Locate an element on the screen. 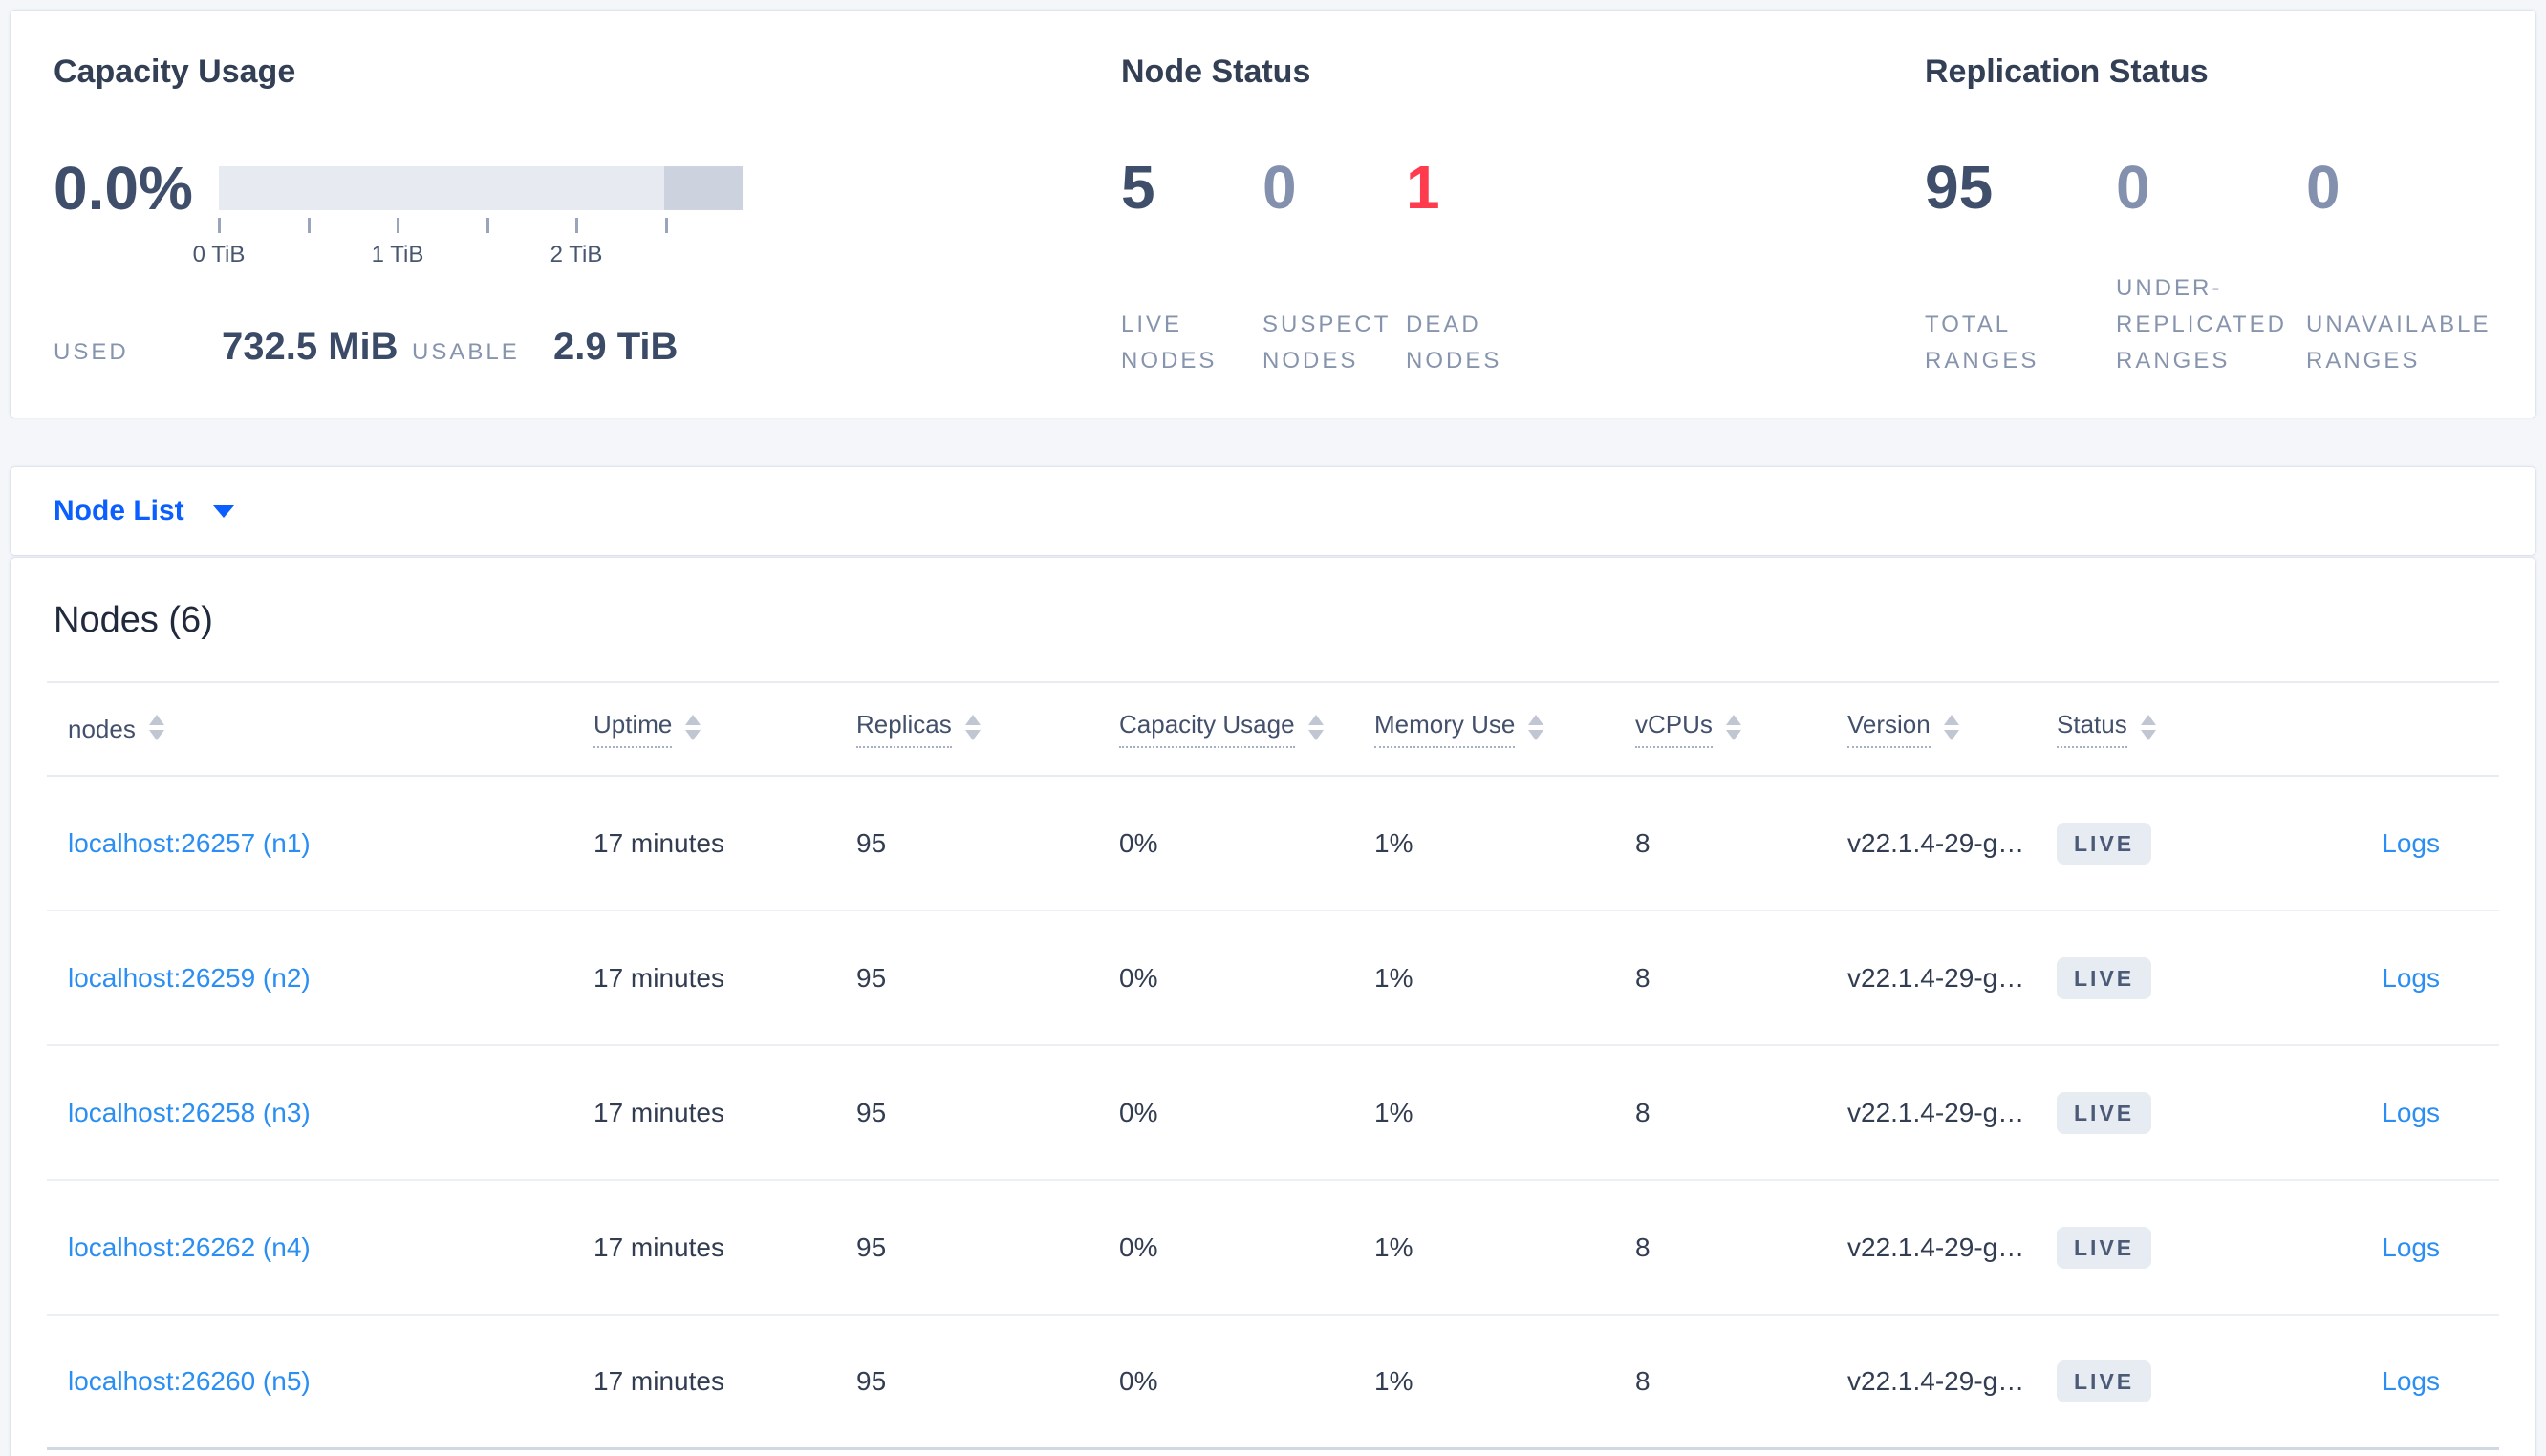 This screenshot has height=1456, width=2546. view-selector-bar: Node List is located at coordinates (1273, 511).